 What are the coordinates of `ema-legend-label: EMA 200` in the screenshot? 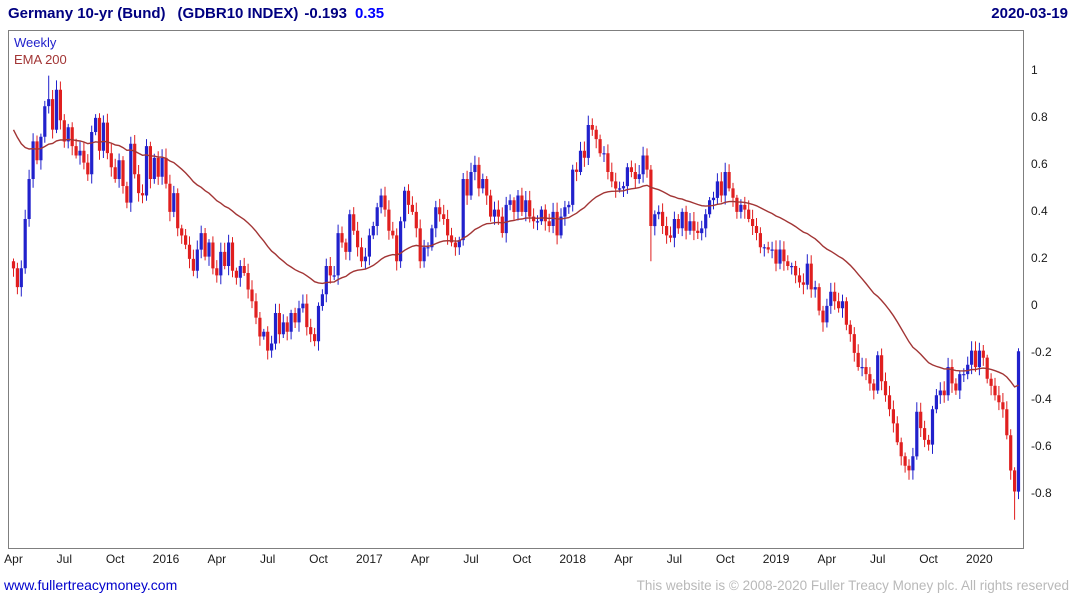 It's located at (40, 59).